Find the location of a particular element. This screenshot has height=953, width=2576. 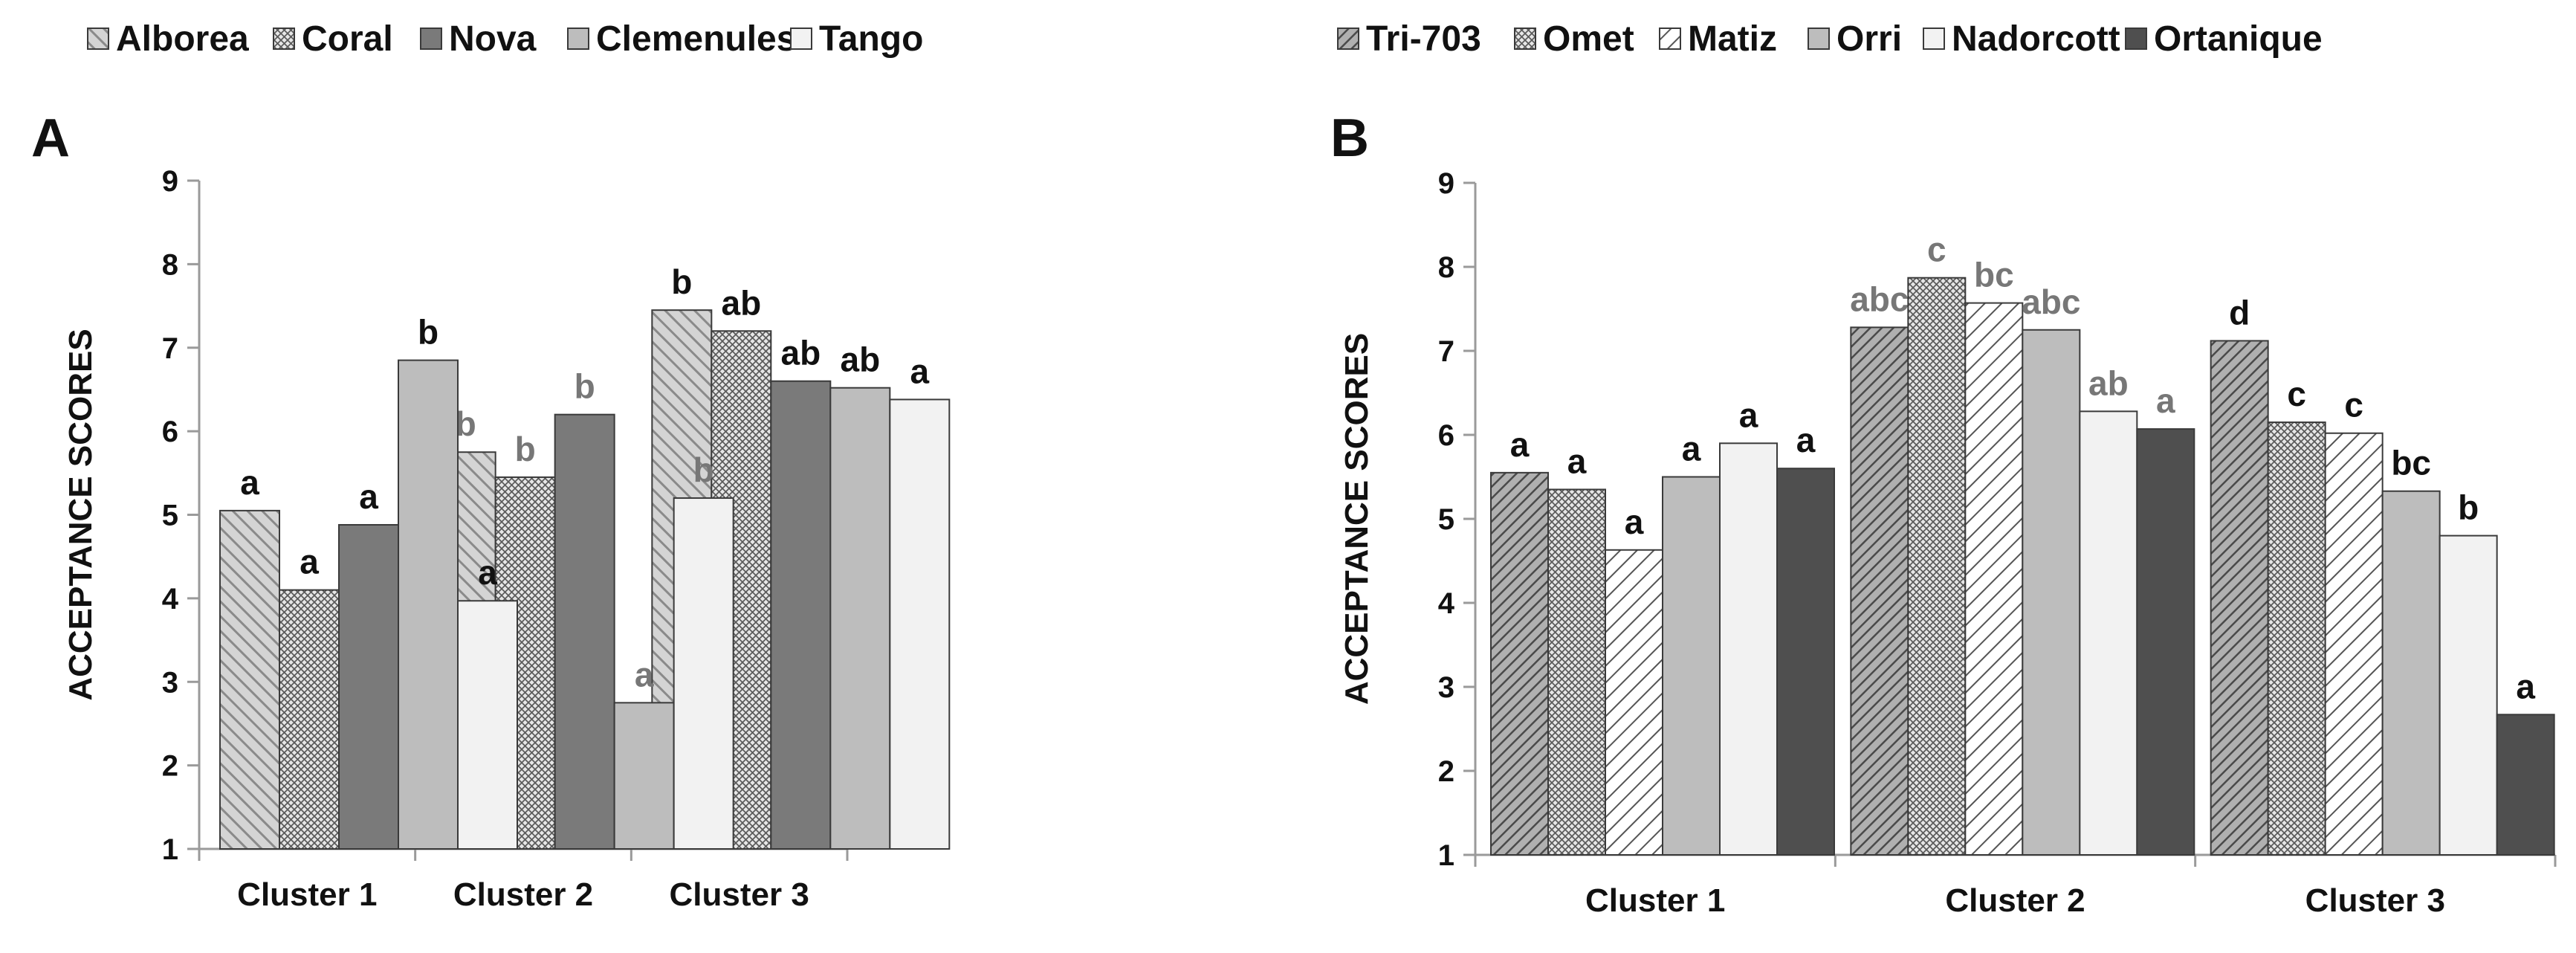

panel-a-sig-label-nova-cluster-2: b is located at coordinates (585, 386).